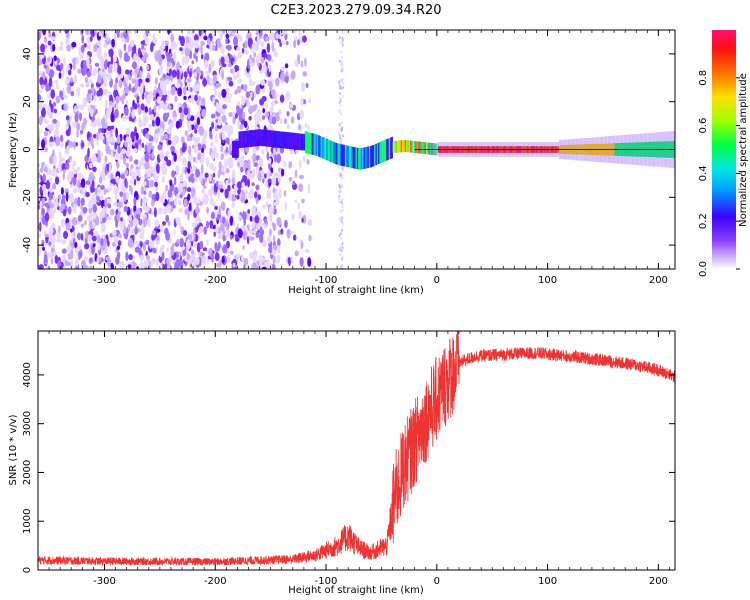  I want to click on x-tick-label: -300, so click(104, 280).